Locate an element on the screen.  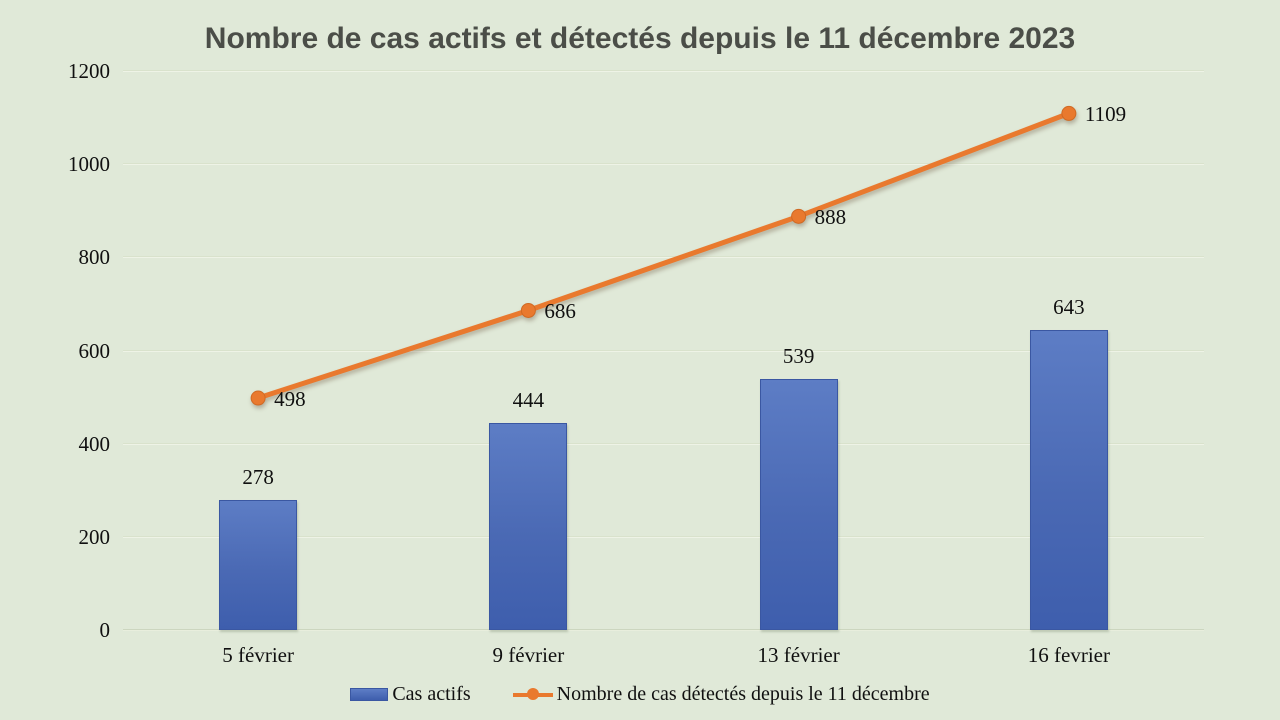
line-value-label: 498 is located at coordinates (290, 399).